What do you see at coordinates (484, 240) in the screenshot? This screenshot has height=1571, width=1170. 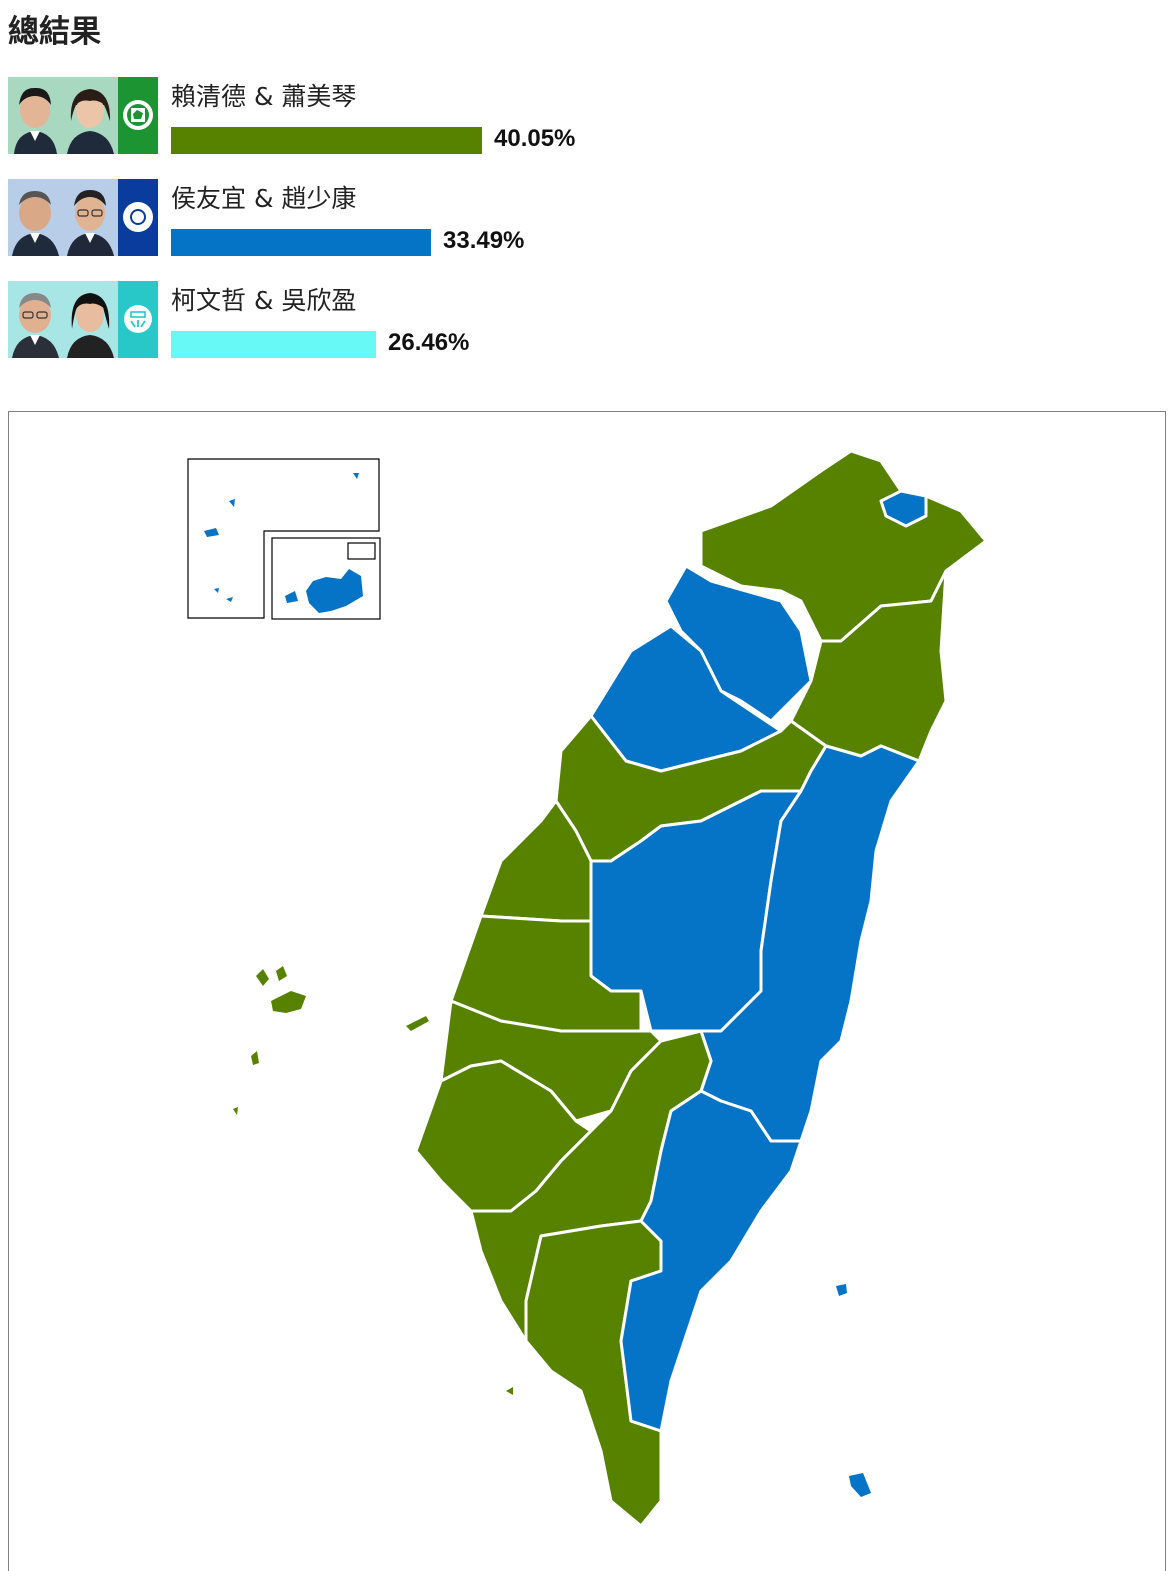 I see `vote-share-label: 33.49%` at bounding box center [484, 240].